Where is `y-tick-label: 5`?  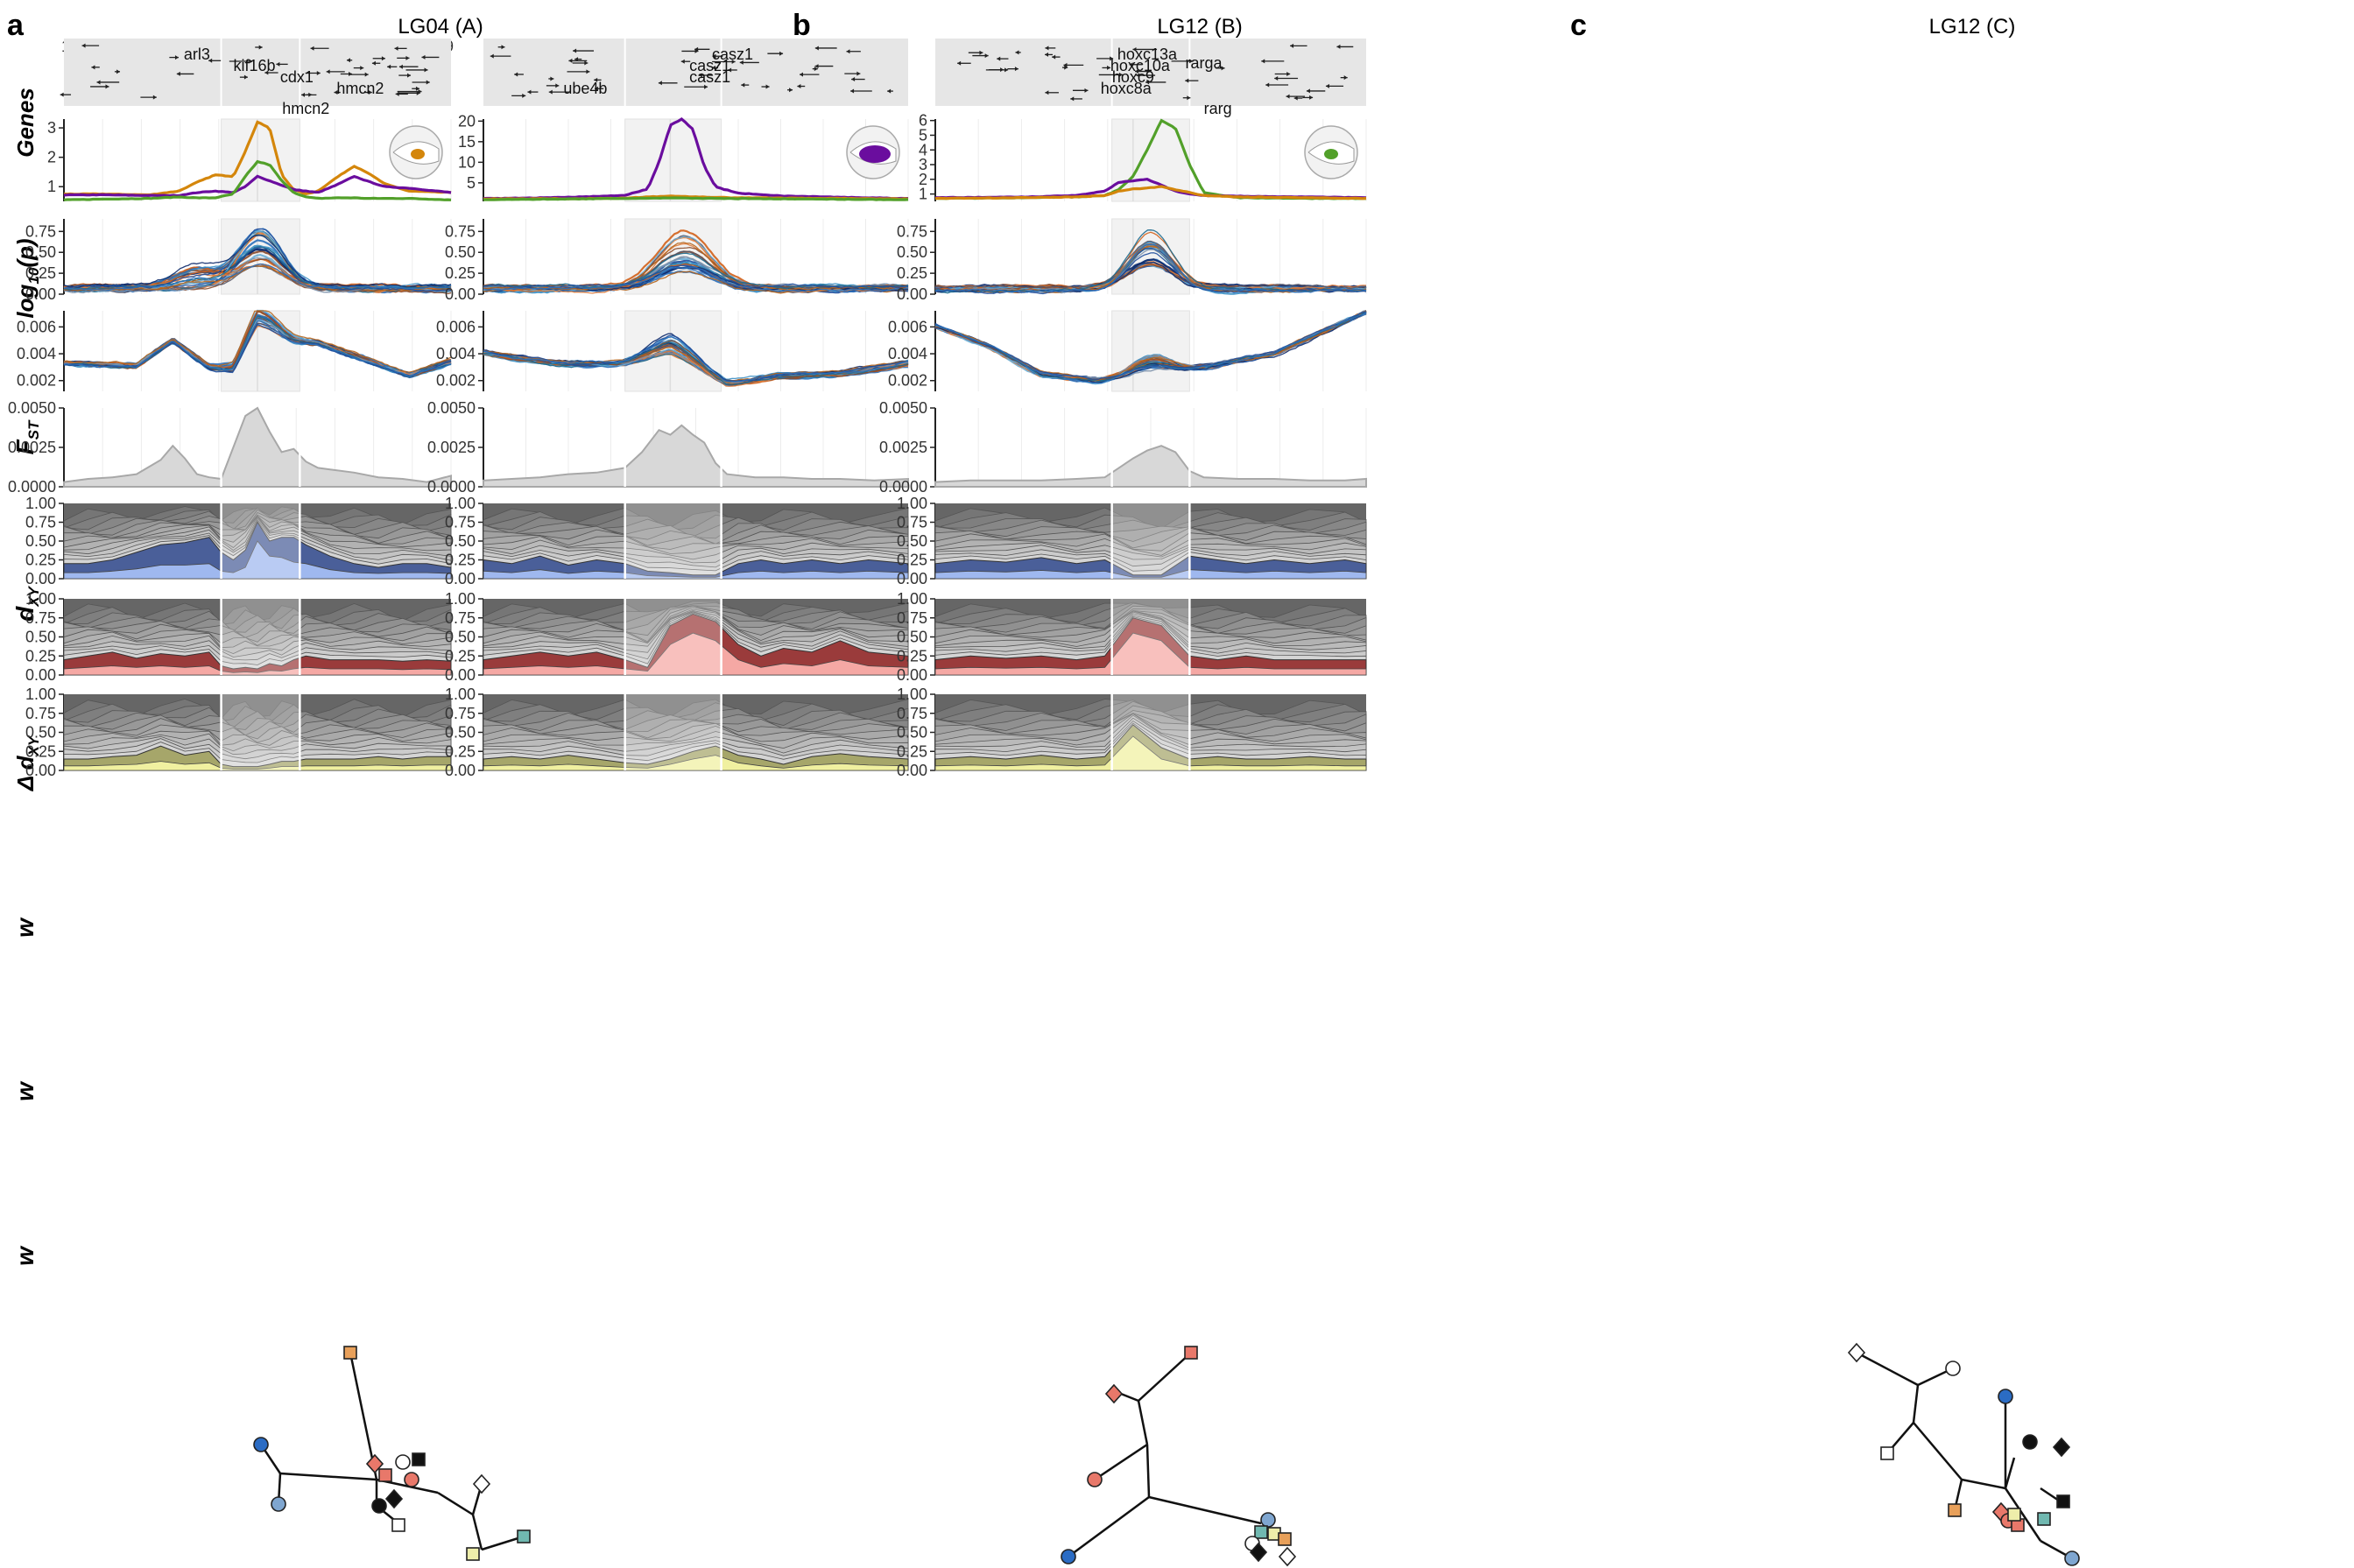 y-tick-label: 5 is located at coordinates (472, 183).